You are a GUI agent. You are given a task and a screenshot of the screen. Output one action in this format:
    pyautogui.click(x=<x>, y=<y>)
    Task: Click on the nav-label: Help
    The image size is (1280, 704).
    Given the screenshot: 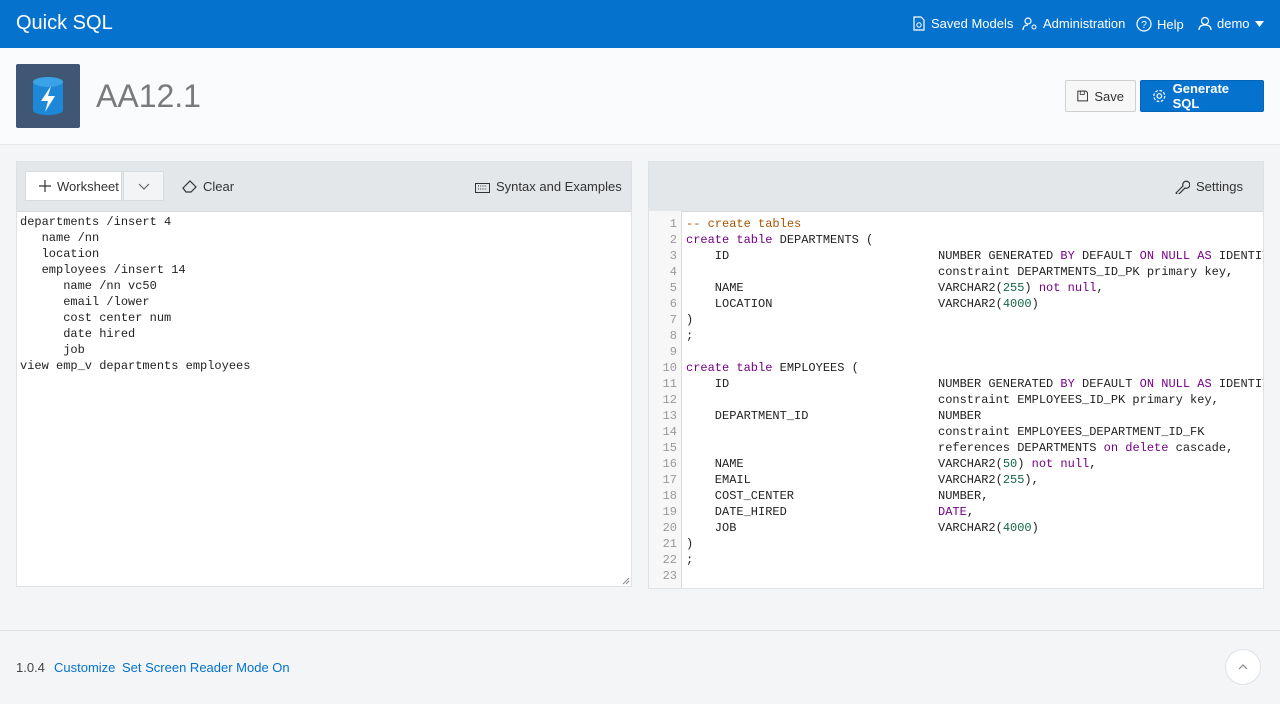 What is the action you would take?
    pyautogui.click(x=1170, y=24)
    